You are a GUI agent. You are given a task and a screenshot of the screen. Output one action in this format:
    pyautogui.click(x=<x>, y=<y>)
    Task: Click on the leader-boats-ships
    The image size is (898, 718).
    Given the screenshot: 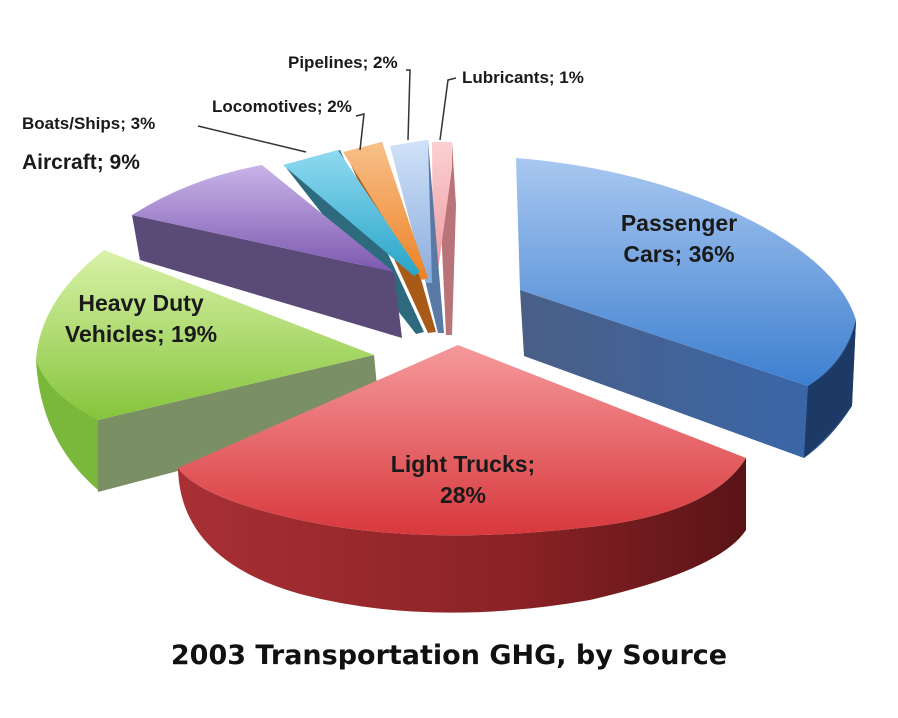 What is the action you would take?
    pyautogui.click(x=252, y=139)
    